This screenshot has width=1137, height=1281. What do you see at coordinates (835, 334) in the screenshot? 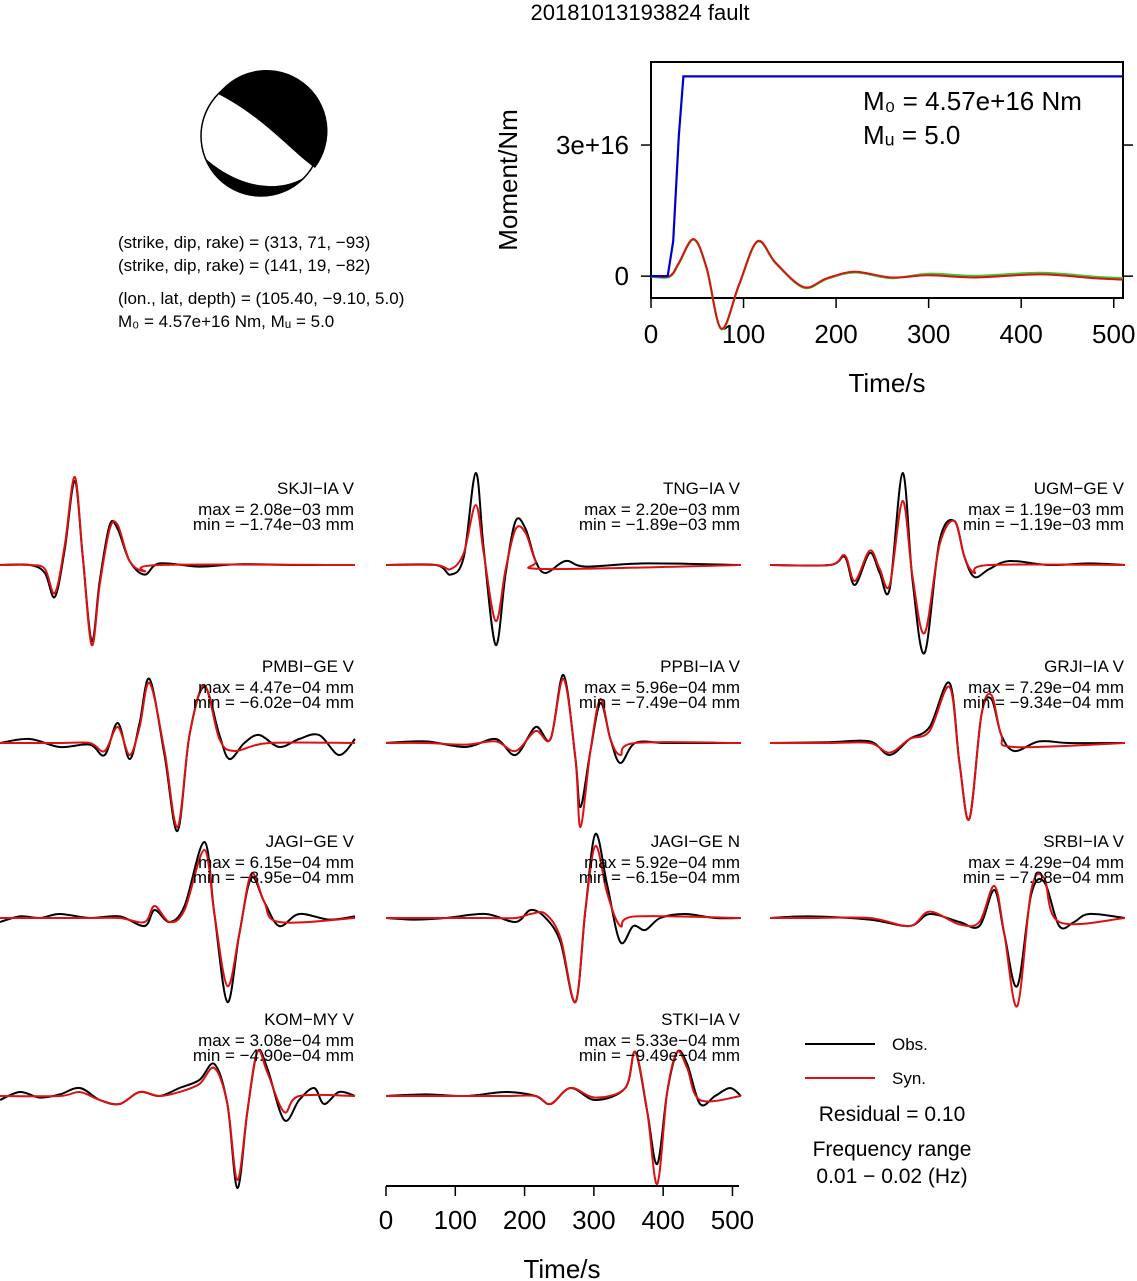
I see `moment-x-tick-label: 200` at bounding box center [835, 334].